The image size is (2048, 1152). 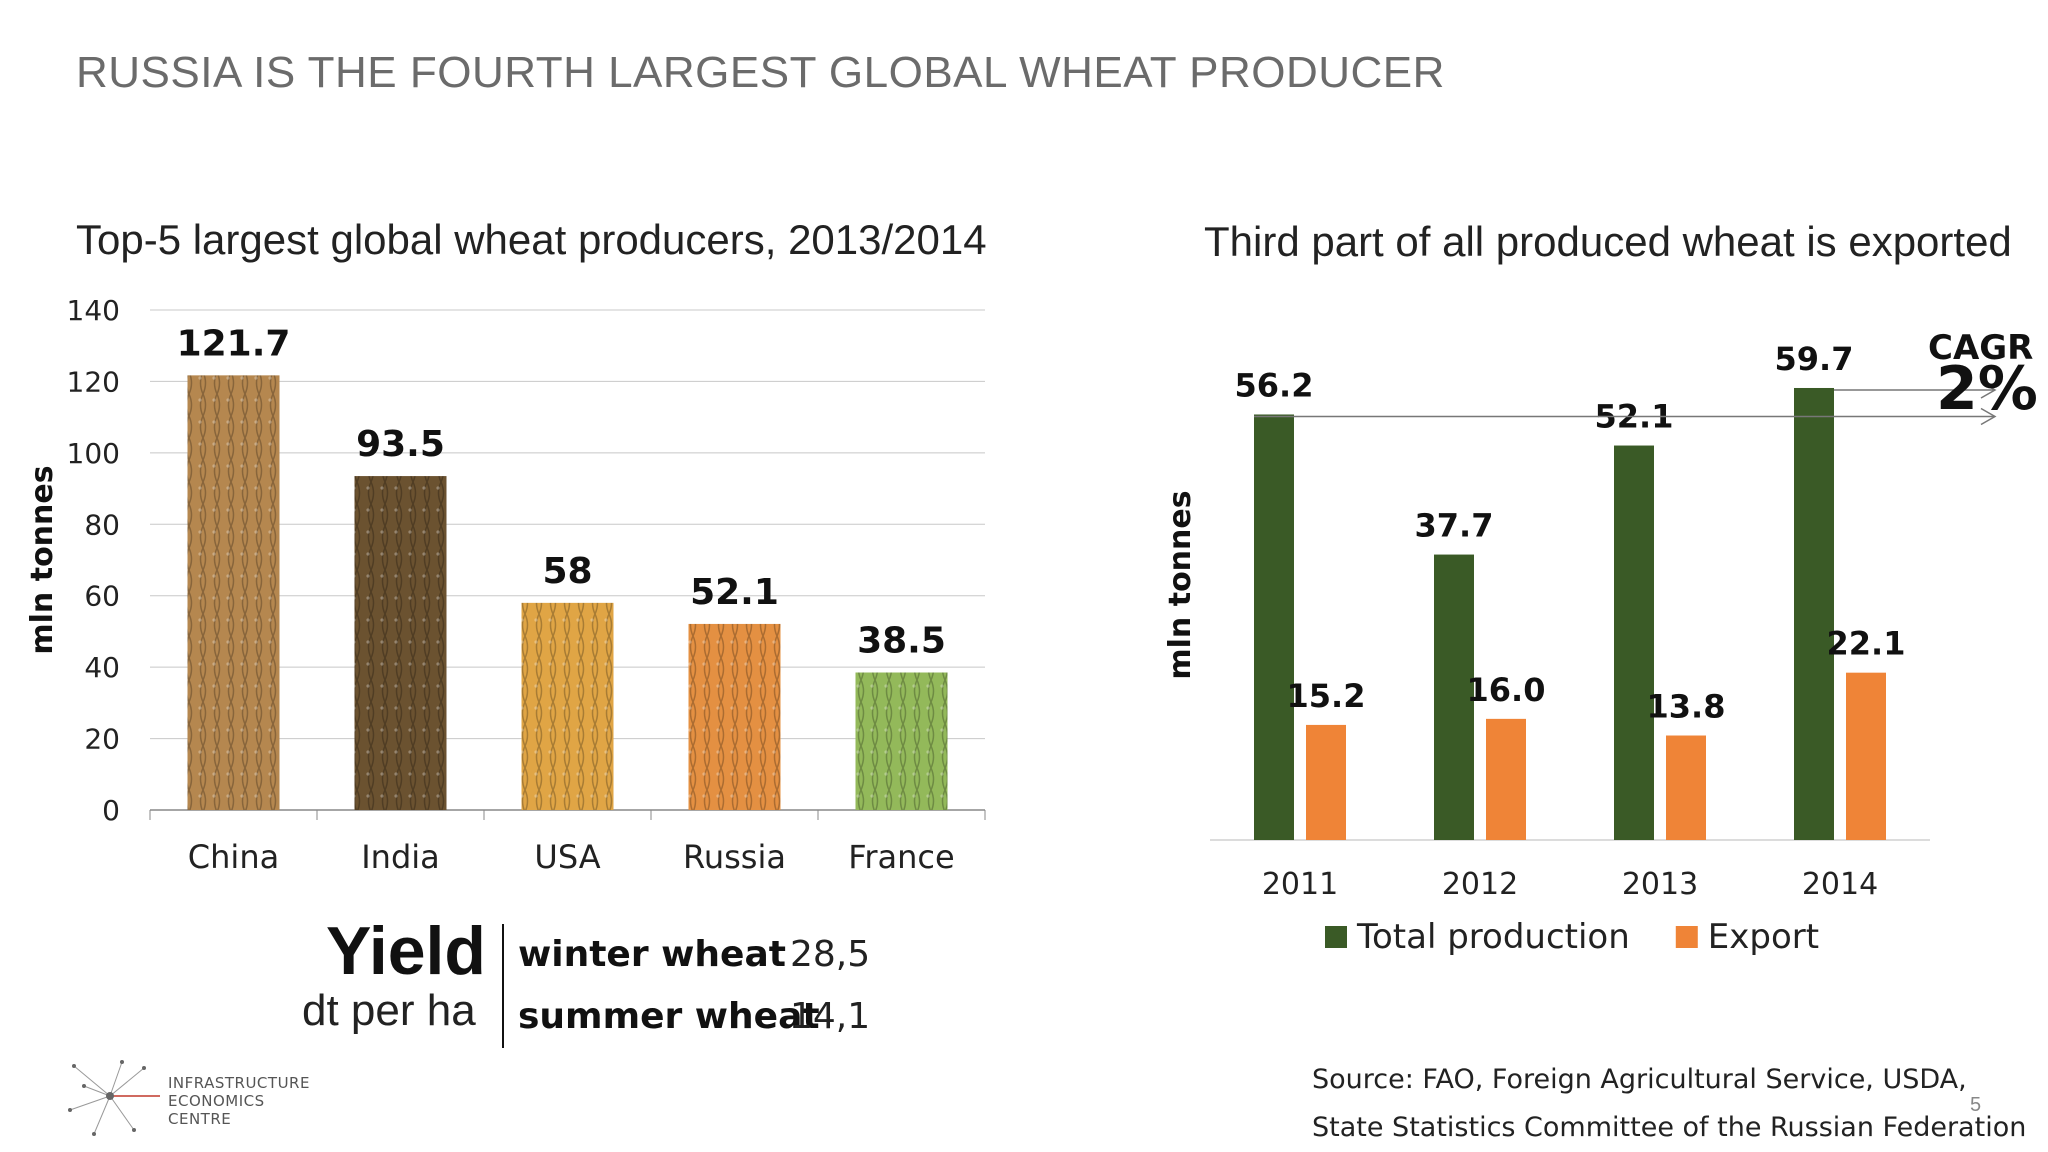 I want to click on data-label: 58, so click(x=567, y=571).